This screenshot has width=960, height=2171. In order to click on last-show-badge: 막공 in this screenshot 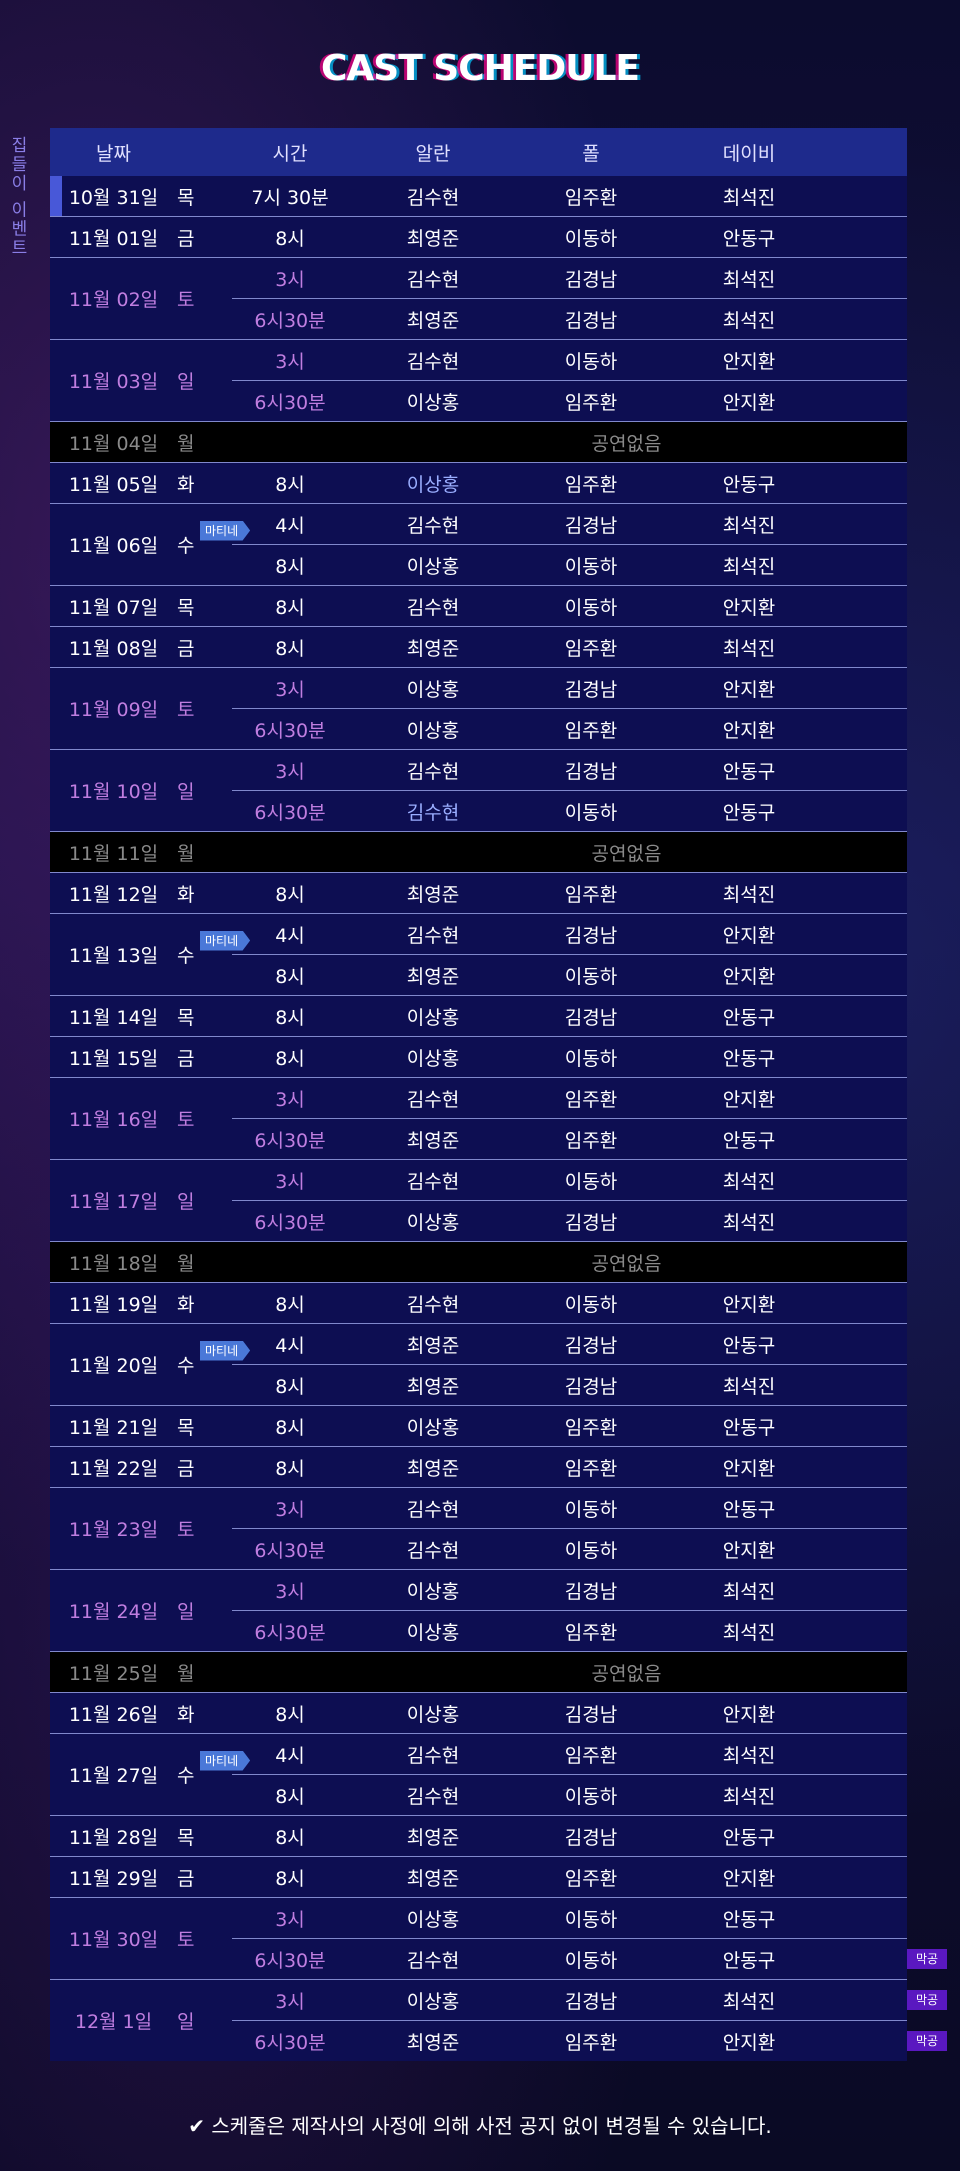, I will do `click(927, 1959)`.